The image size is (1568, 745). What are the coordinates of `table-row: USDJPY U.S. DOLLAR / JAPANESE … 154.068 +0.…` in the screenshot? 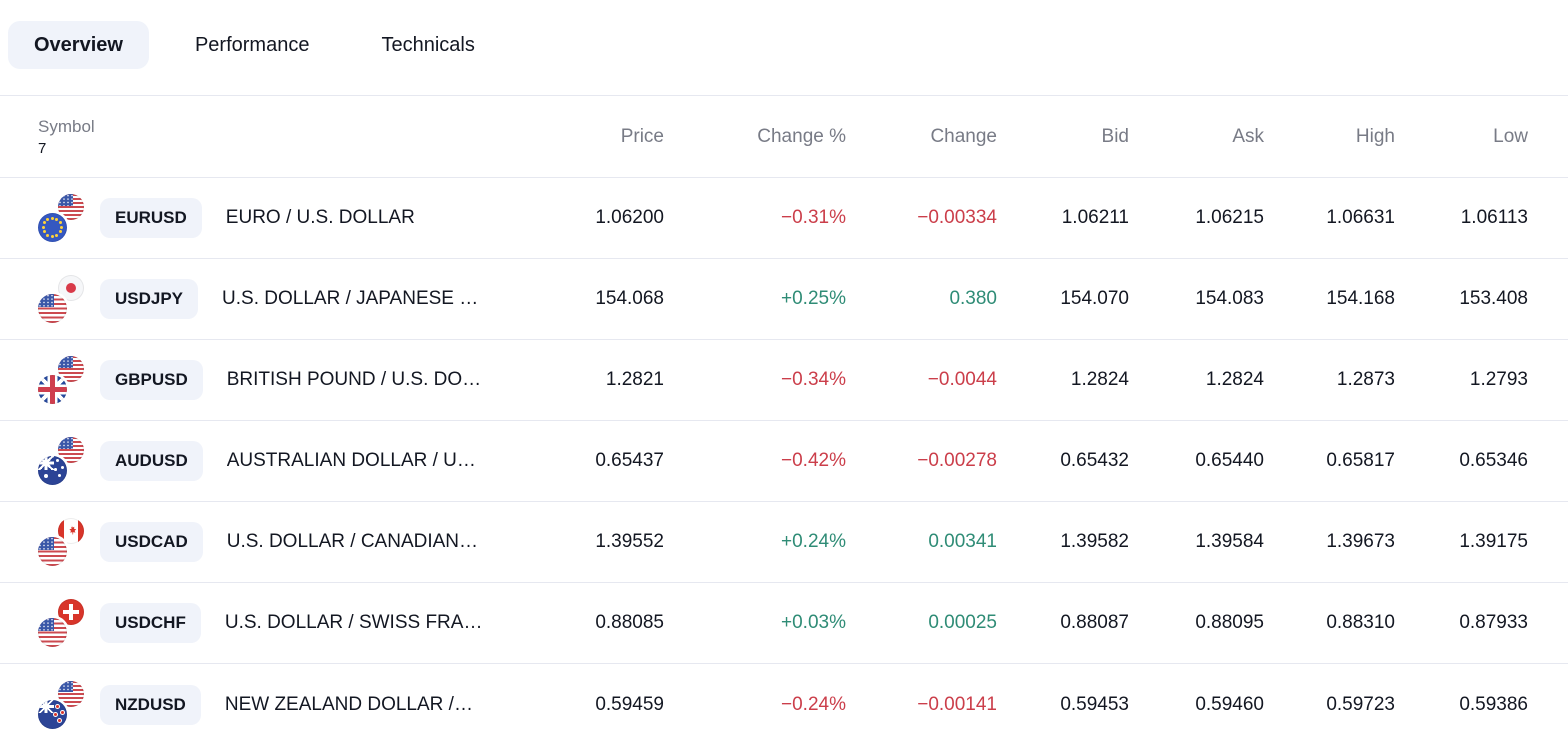 It's located at (784, 299).